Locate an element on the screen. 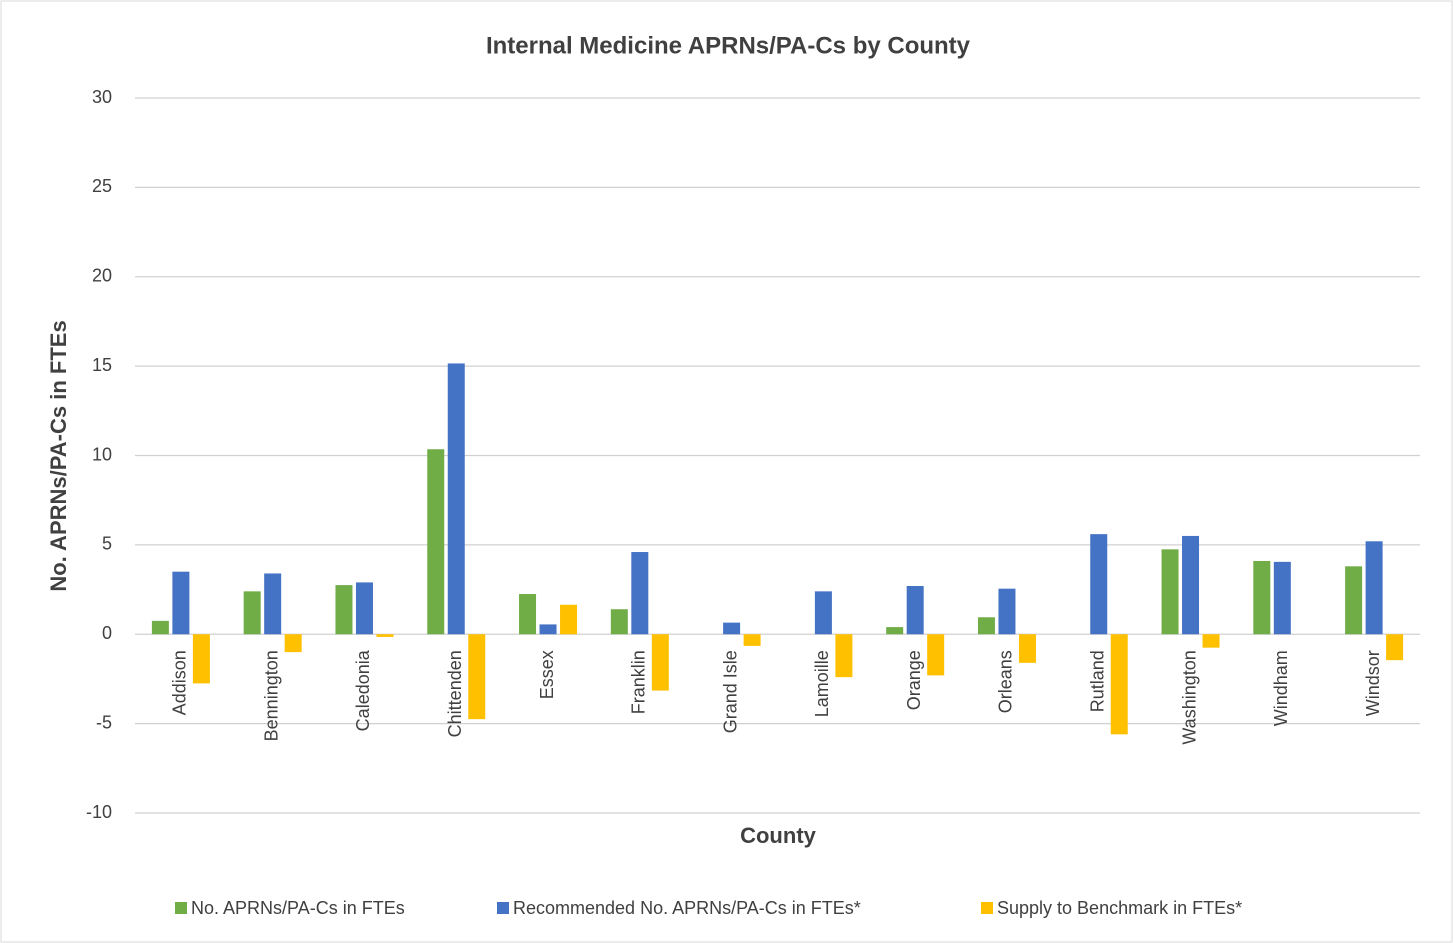 The width and height of the screenshot is (1453, 943). y-tick-label: -5 is located at coordinates (104, 722).